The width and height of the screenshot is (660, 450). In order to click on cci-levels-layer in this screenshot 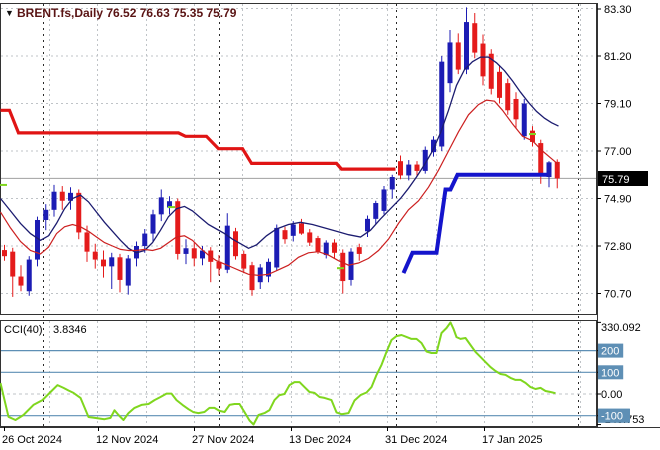, I will do `click(298, 383)`.